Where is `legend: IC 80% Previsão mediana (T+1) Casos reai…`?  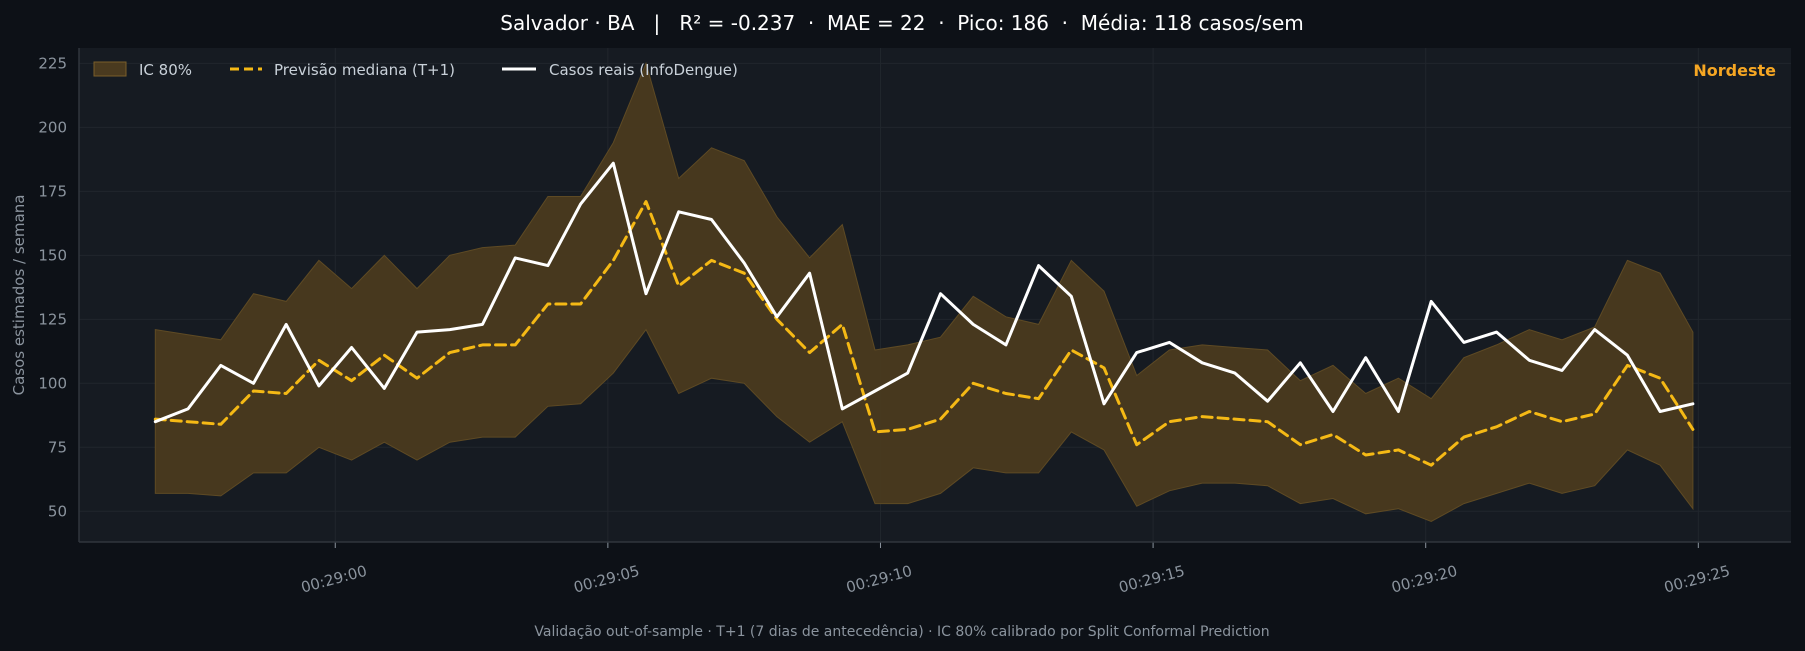 legend: IC 80% Previsão mediana (T+1) Casos reai… is located at coordinates (415, 70).